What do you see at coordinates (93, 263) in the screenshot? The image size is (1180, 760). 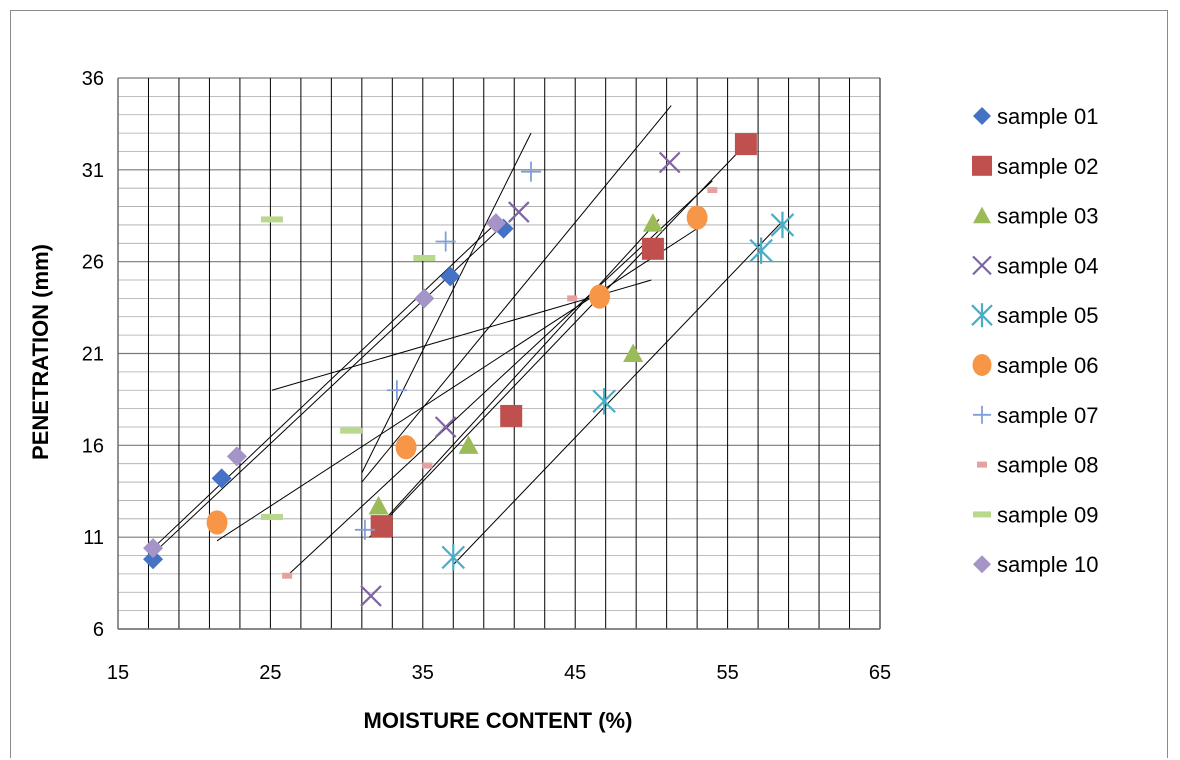 I see `y-tick-label: 26` at bounding box center [93, 263].